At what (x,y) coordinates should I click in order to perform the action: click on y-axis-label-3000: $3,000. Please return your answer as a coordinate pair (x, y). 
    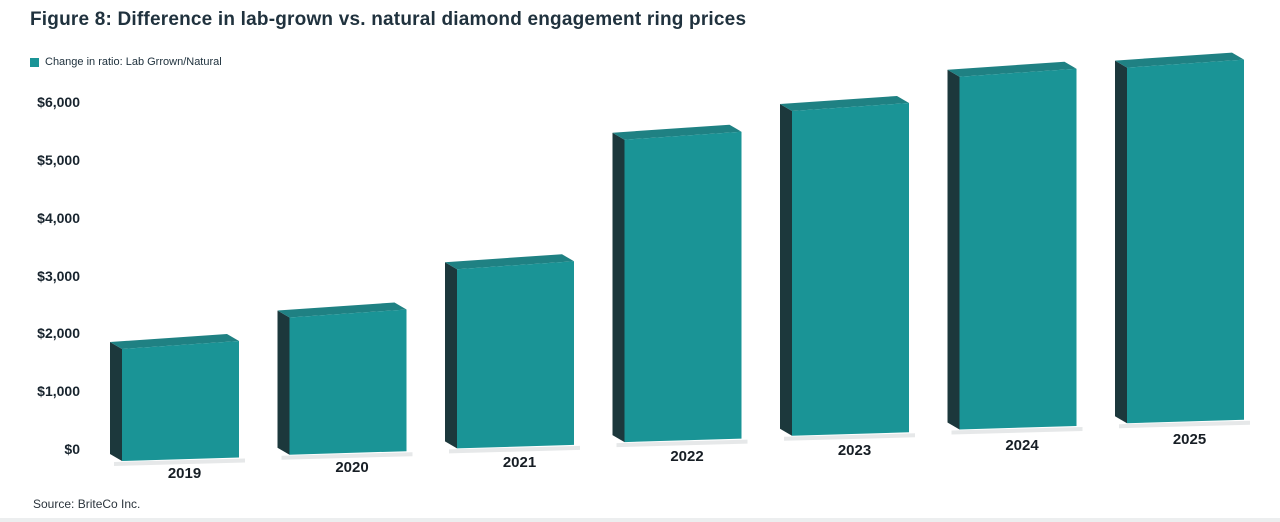
    Looking at the image, I should click on (58, 275).